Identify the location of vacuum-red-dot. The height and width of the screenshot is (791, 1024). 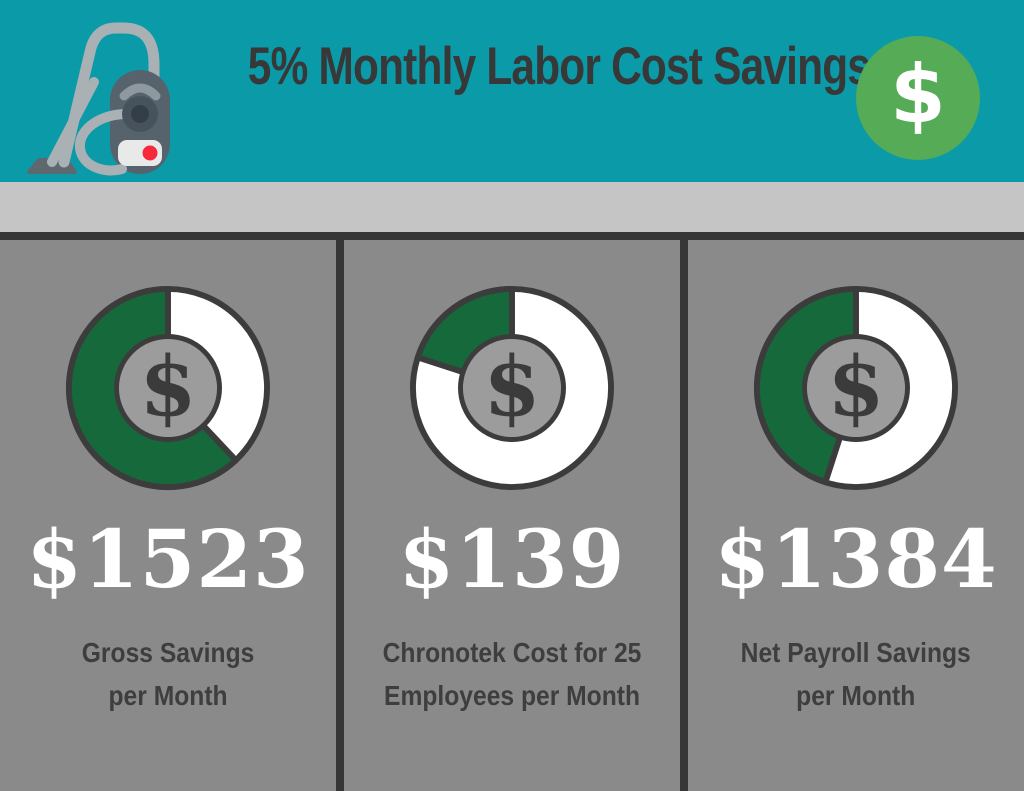
(150, 153).